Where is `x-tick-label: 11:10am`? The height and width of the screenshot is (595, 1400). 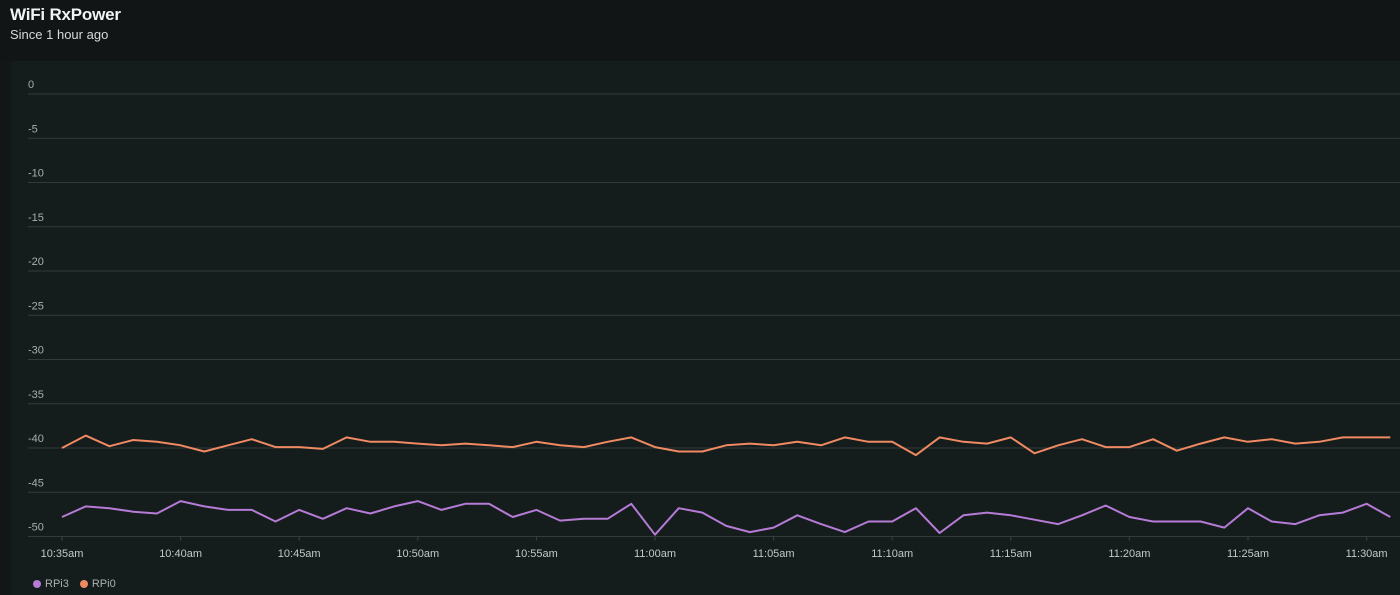 x-tick-label: 11:10am is located at coordinates (892, 554).